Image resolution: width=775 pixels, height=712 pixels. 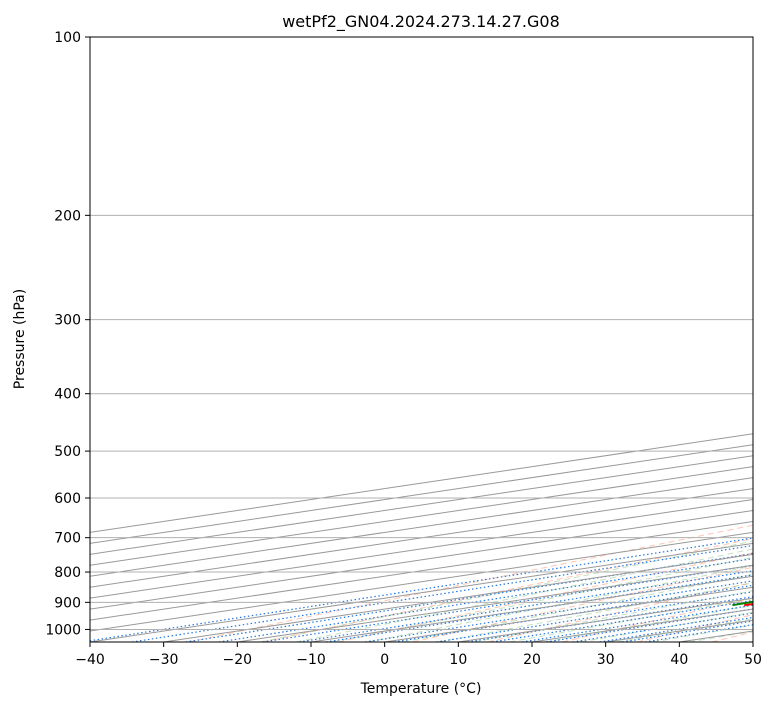 What do you see at coordinates (384, 660) in the screenshot?
I see `x-tick-label: 0` at bounding box center [384, 660].